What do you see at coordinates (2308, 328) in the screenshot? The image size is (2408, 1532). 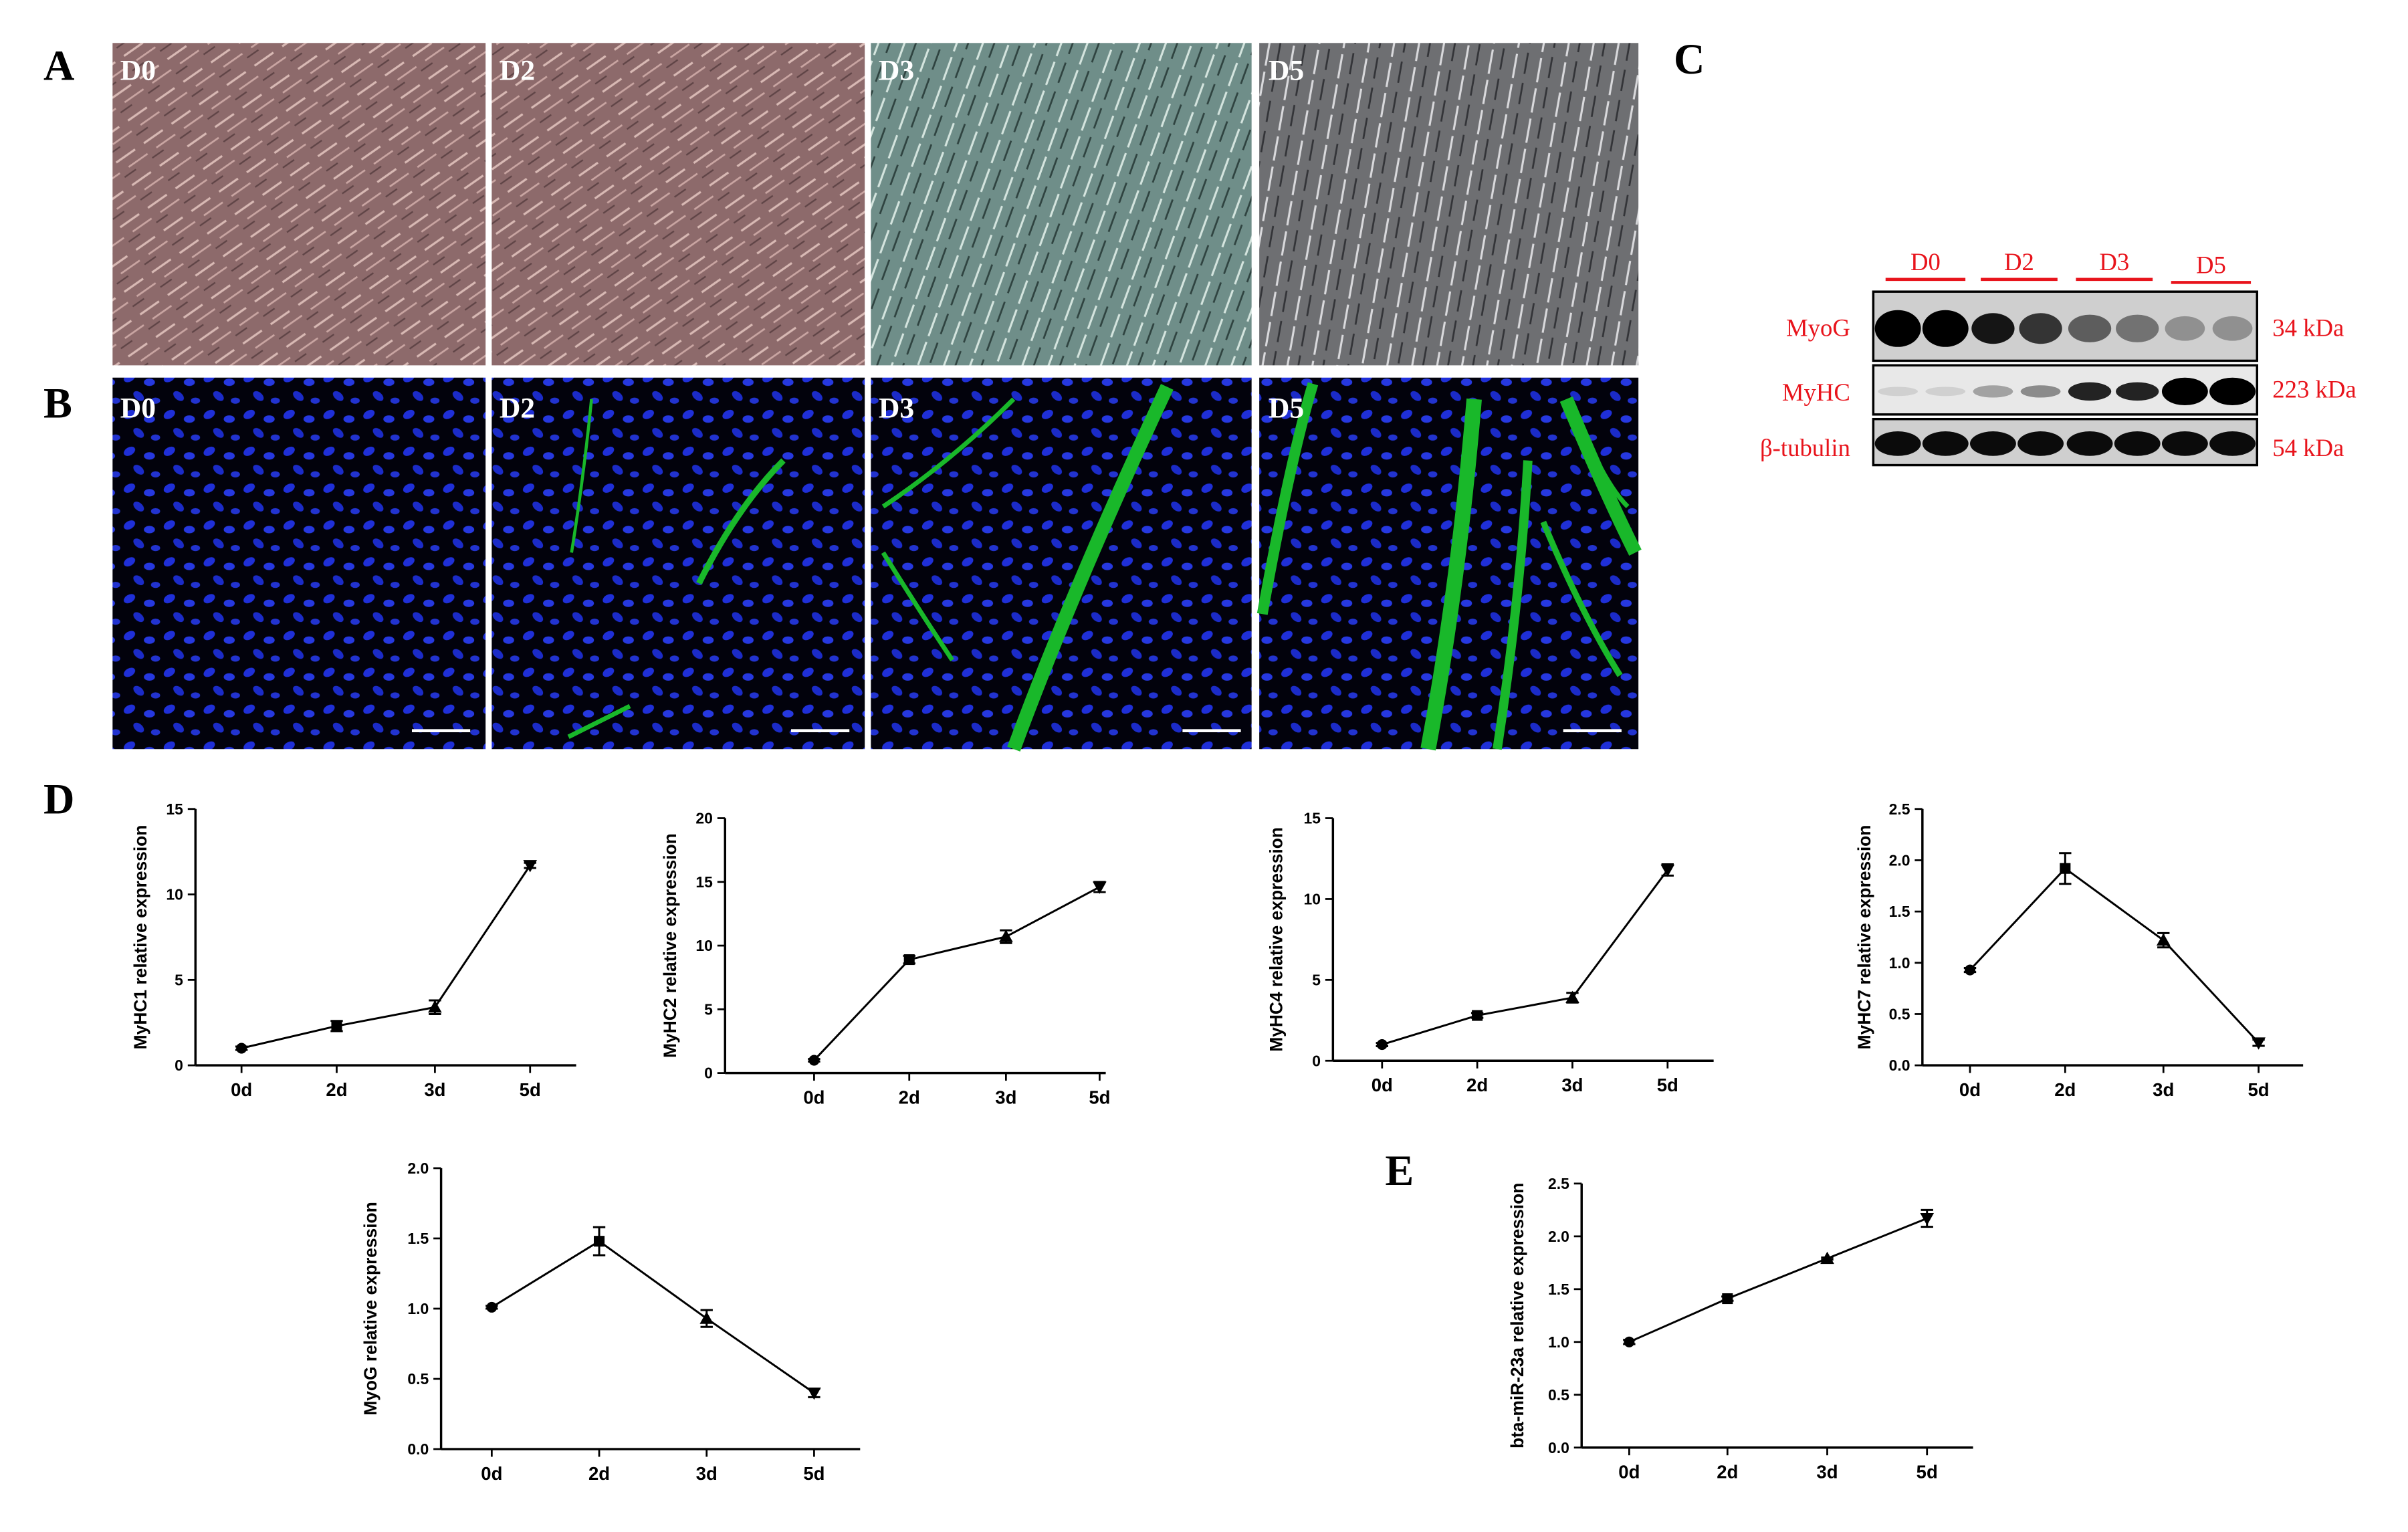 I see `size-label: 34 kDa` at bounding box center [2308, 328].